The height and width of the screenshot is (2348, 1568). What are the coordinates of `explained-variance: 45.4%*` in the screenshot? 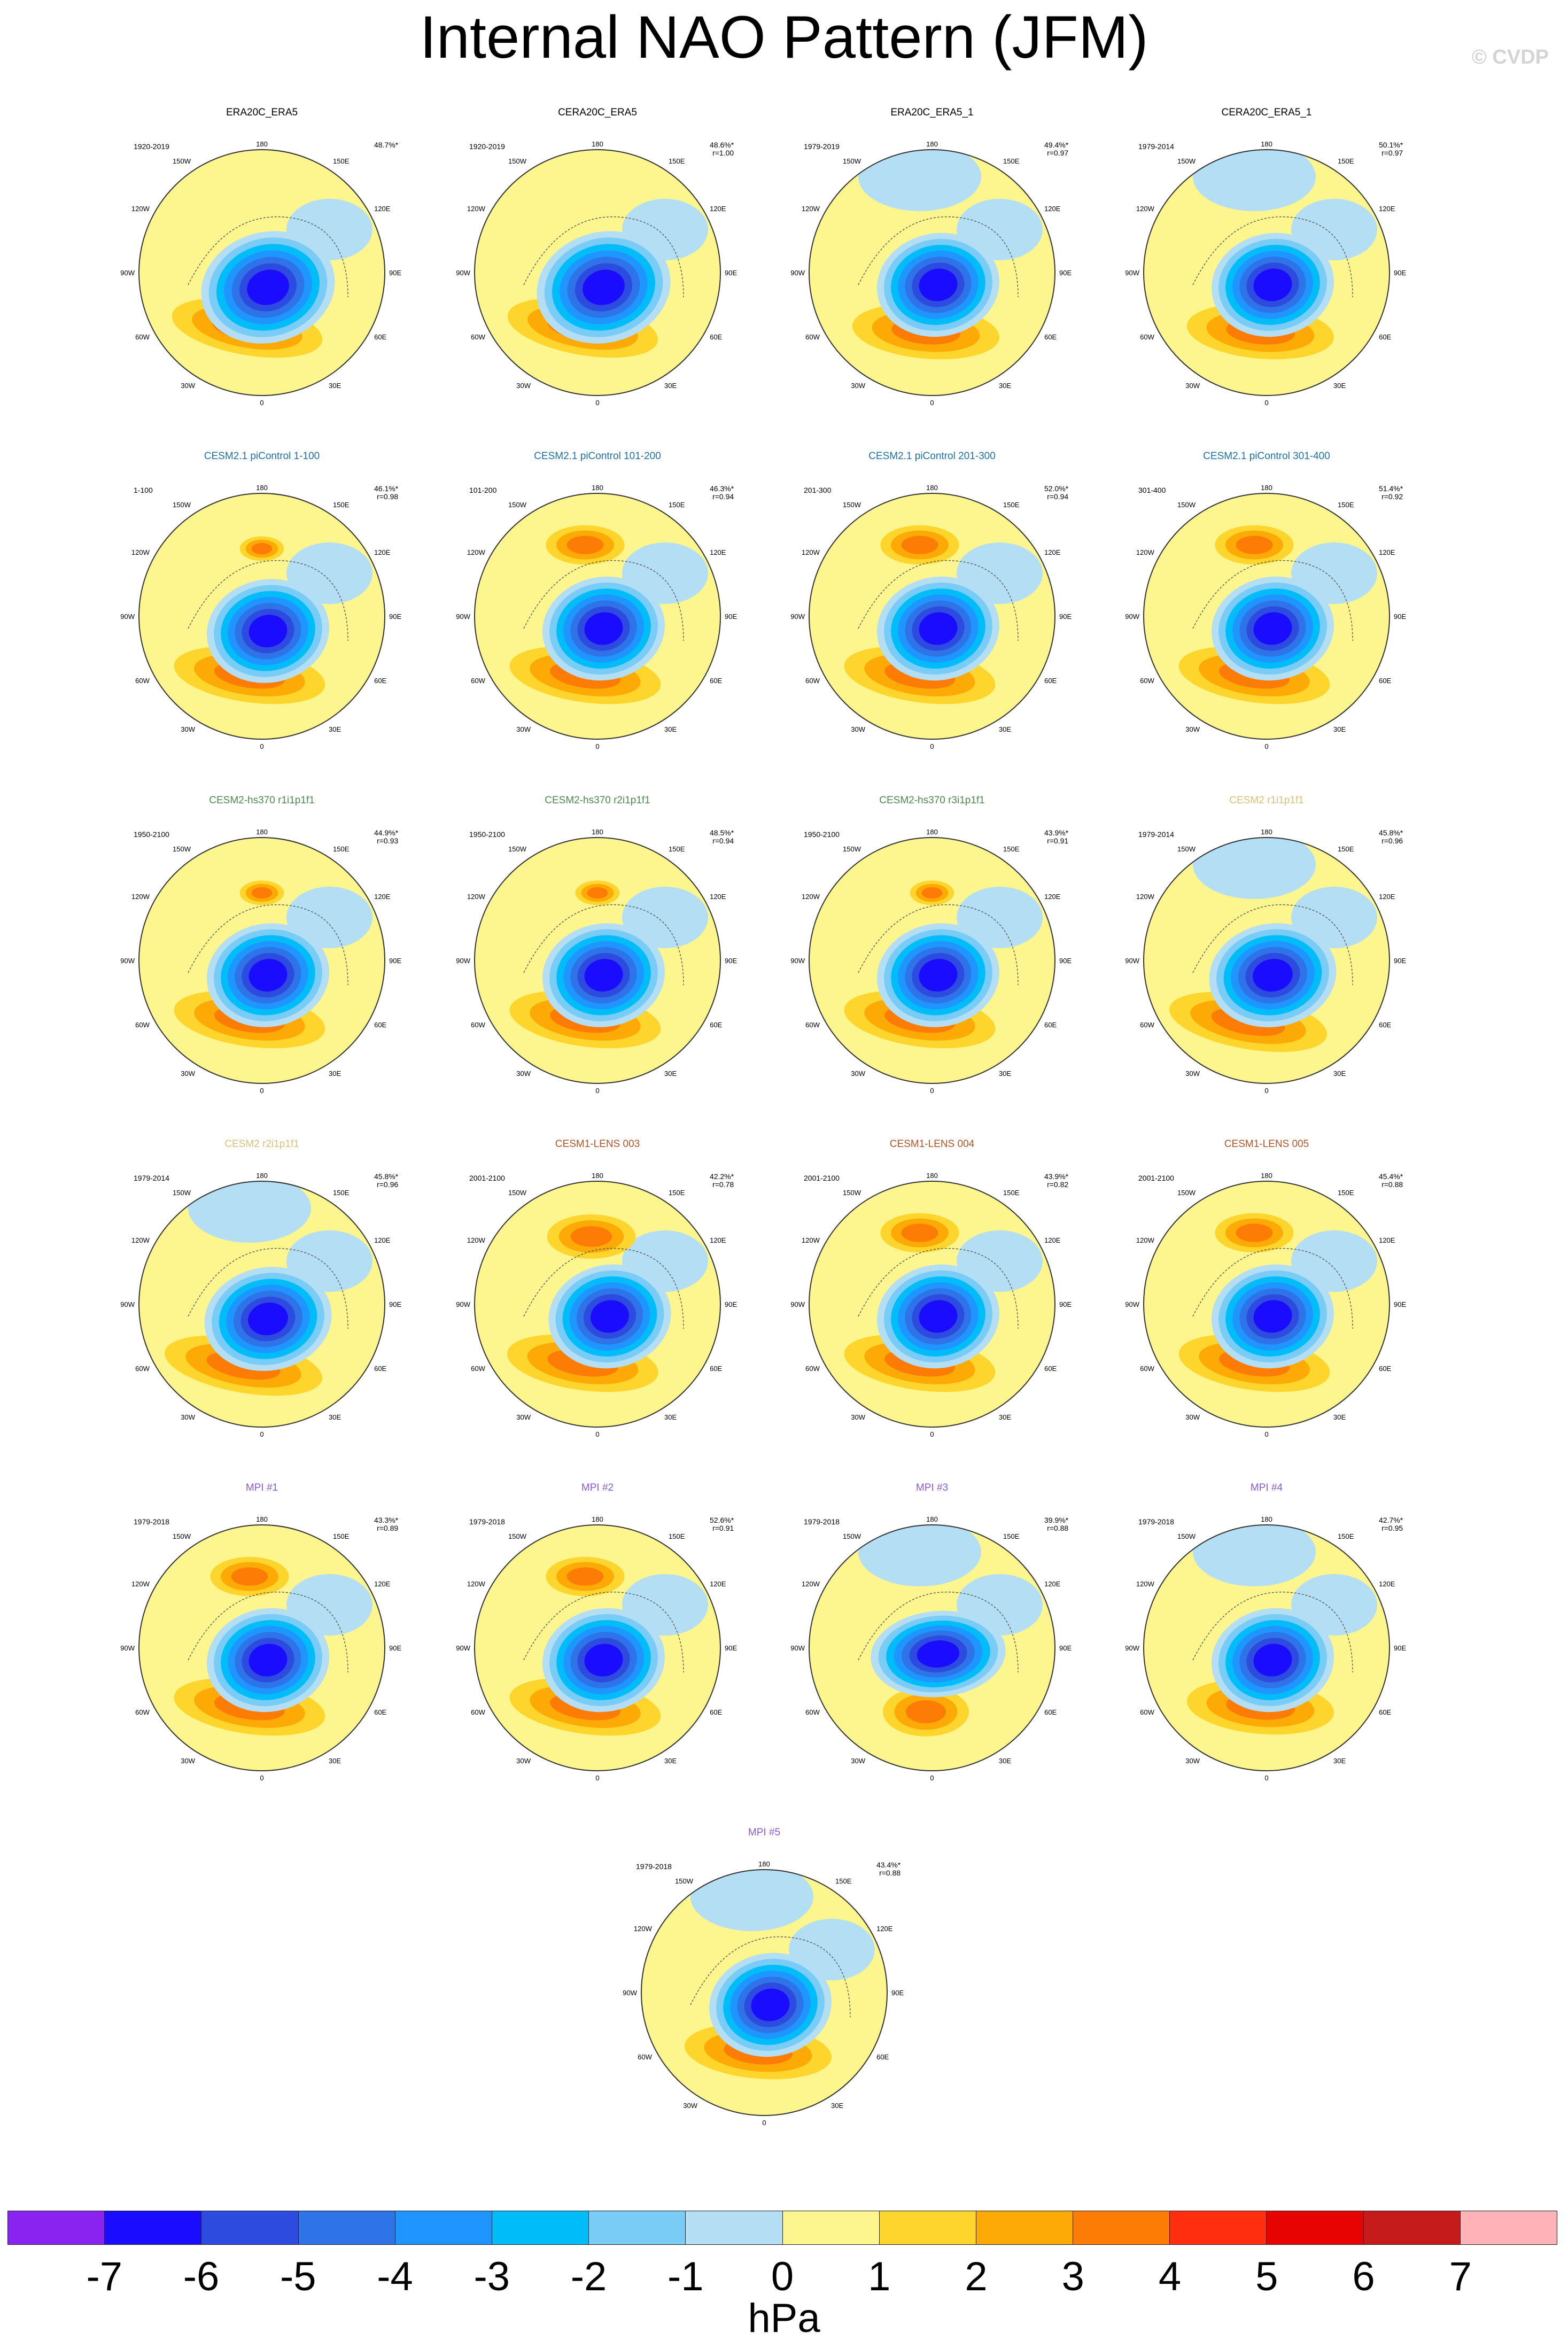 It's located at (1391, 1176).